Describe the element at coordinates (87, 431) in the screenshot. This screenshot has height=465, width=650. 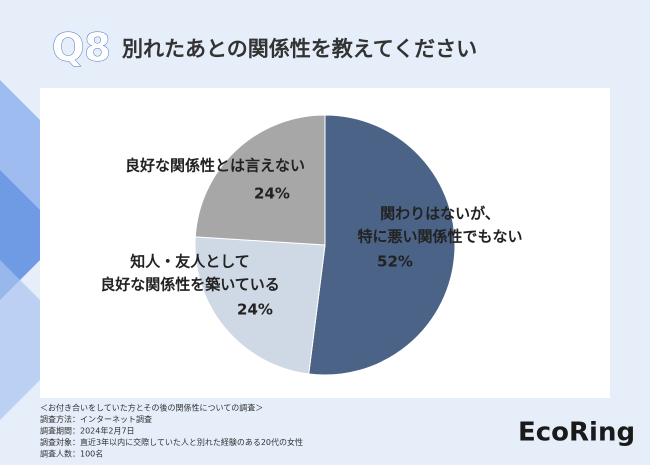
I see `note: 調査期間：2024年2月7日` at that location.